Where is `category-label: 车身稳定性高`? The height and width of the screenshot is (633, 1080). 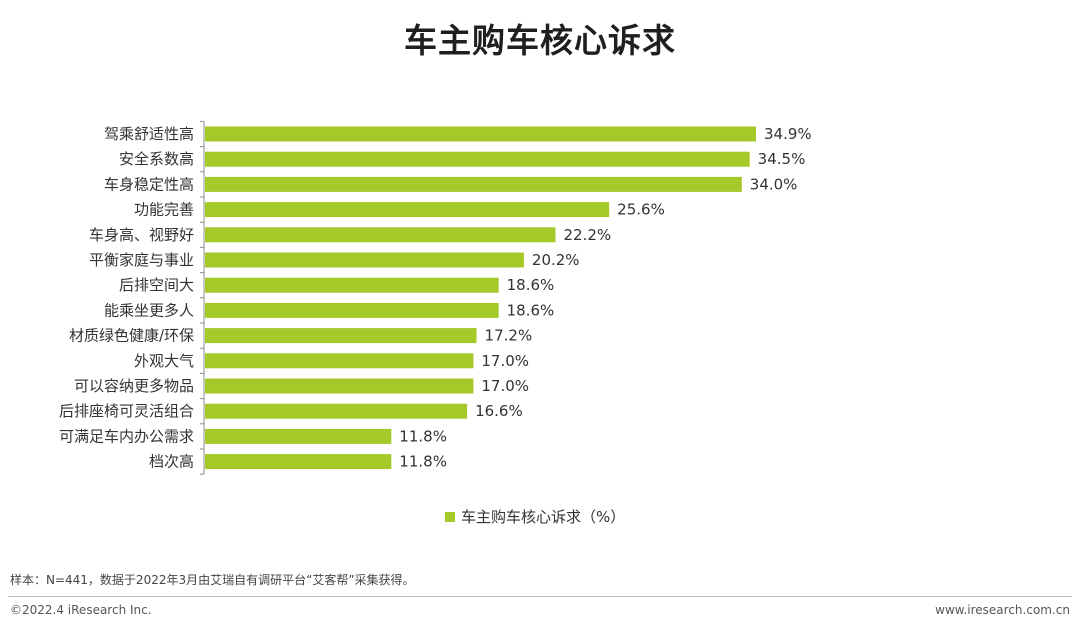 category-label: 车身稳定性高 is located at coordinates (149, 184).